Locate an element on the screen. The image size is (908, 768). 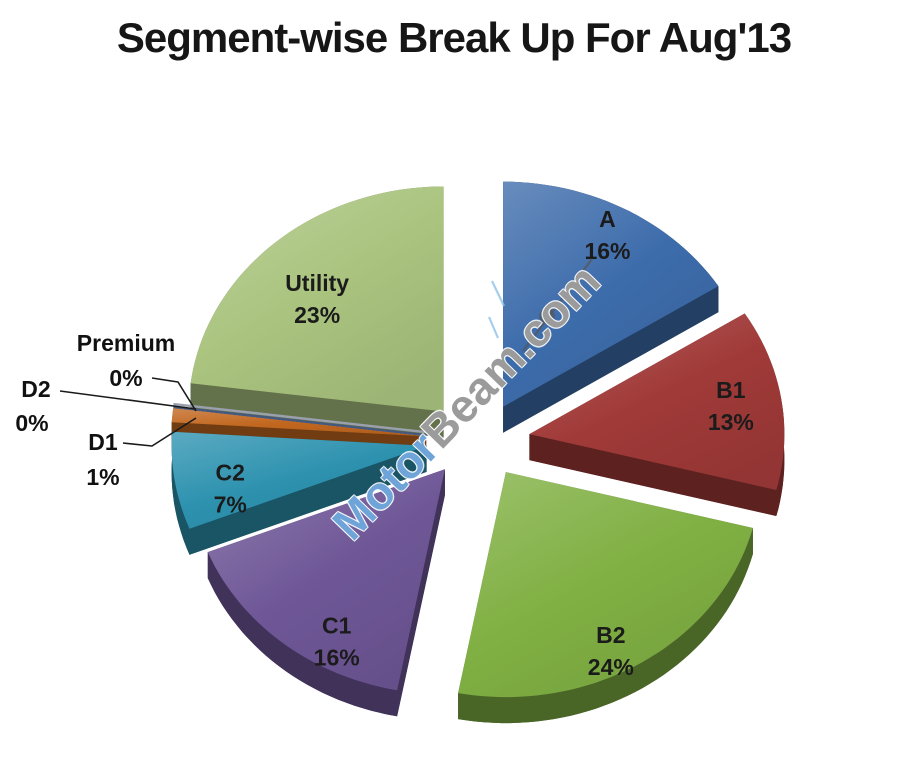
slice-label-utility: Utility is located at coordinates (317, 283).